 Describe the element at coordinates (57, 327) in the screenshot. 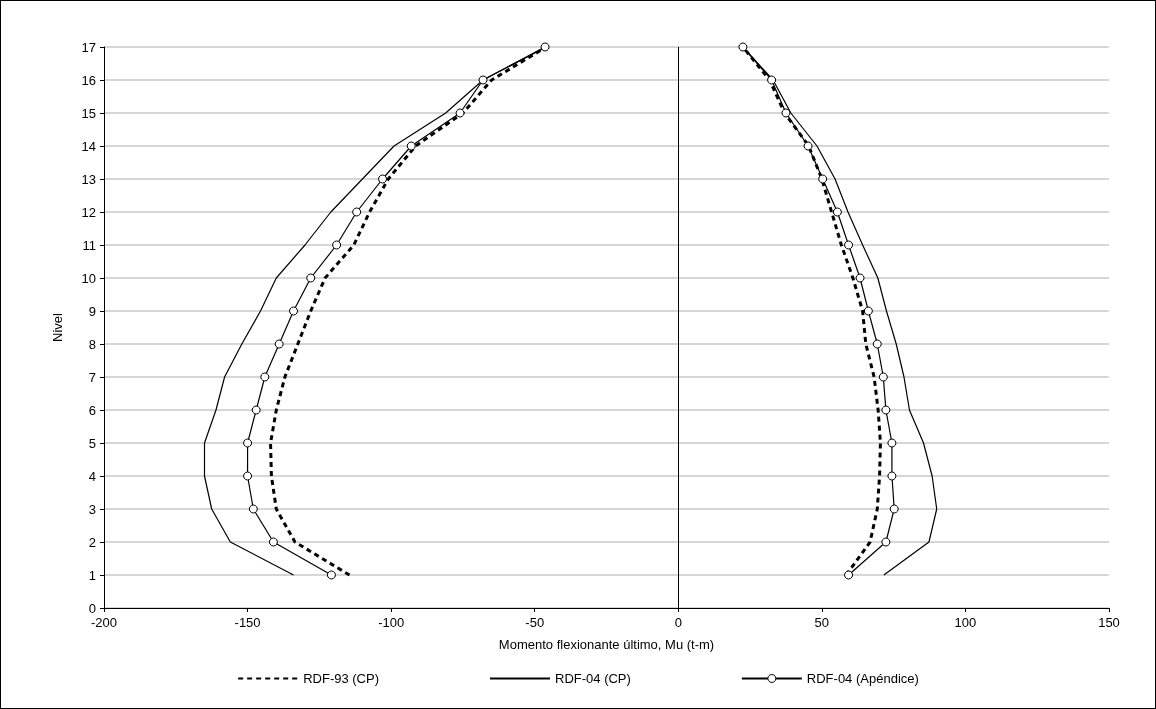

I see `y-axis-title: Nivel` at that location.